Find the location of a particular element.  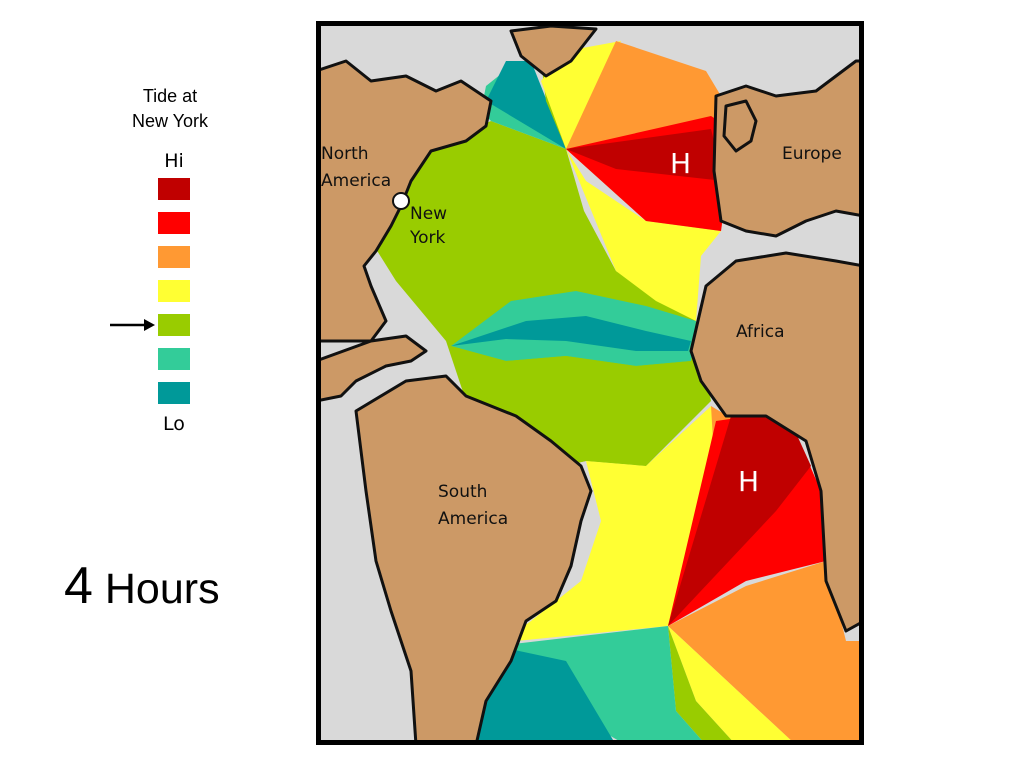

south-america-land is located at coordinates (473, 559).